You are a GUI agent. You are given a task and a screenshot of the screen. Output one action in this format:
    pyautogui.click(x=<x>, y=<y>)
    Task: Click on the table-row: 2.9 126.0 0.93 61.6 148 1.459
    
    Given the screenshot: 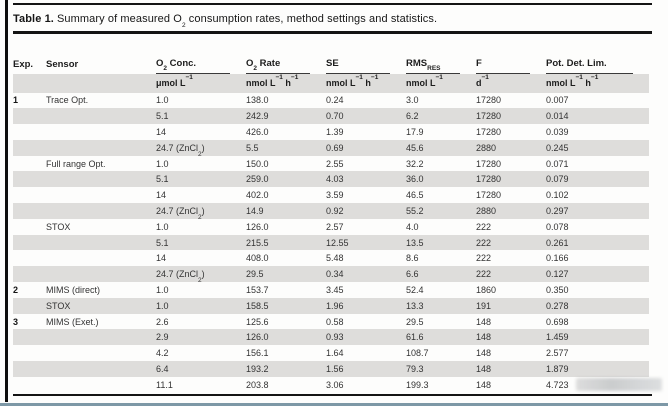 What is the action you would take?
    pyautogui.click(x=331, y=337)
    